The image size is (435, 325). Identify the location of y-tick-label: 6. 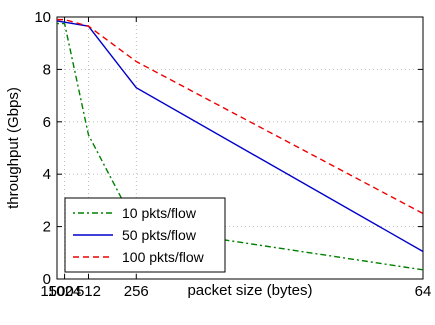
(47, 122).